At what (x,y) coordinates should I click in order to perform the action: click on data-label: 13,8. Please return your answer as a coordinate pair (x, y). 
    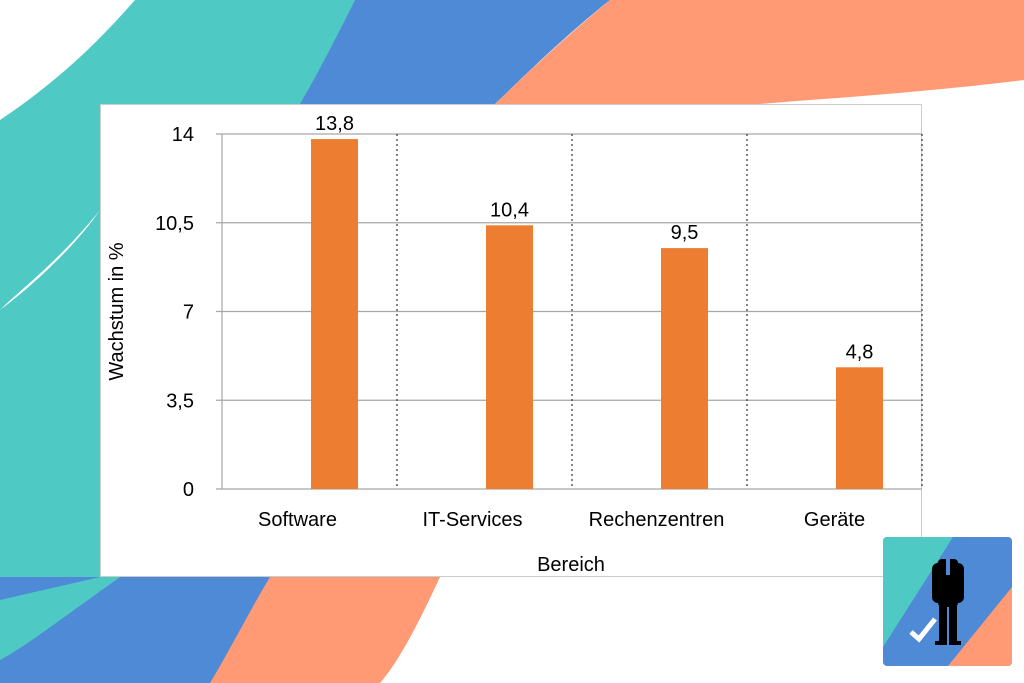
    Looking at the image, I should click on (334, 124).